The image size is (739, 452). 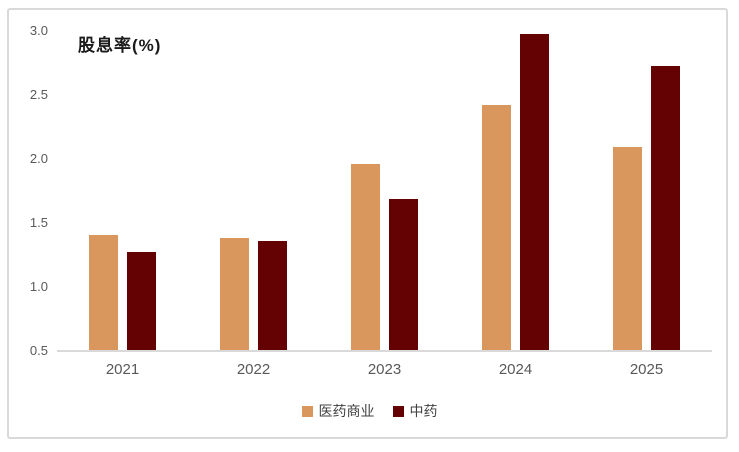 I want to click on legend-item-series-0: 医药商业, so click(x=338, y=411).